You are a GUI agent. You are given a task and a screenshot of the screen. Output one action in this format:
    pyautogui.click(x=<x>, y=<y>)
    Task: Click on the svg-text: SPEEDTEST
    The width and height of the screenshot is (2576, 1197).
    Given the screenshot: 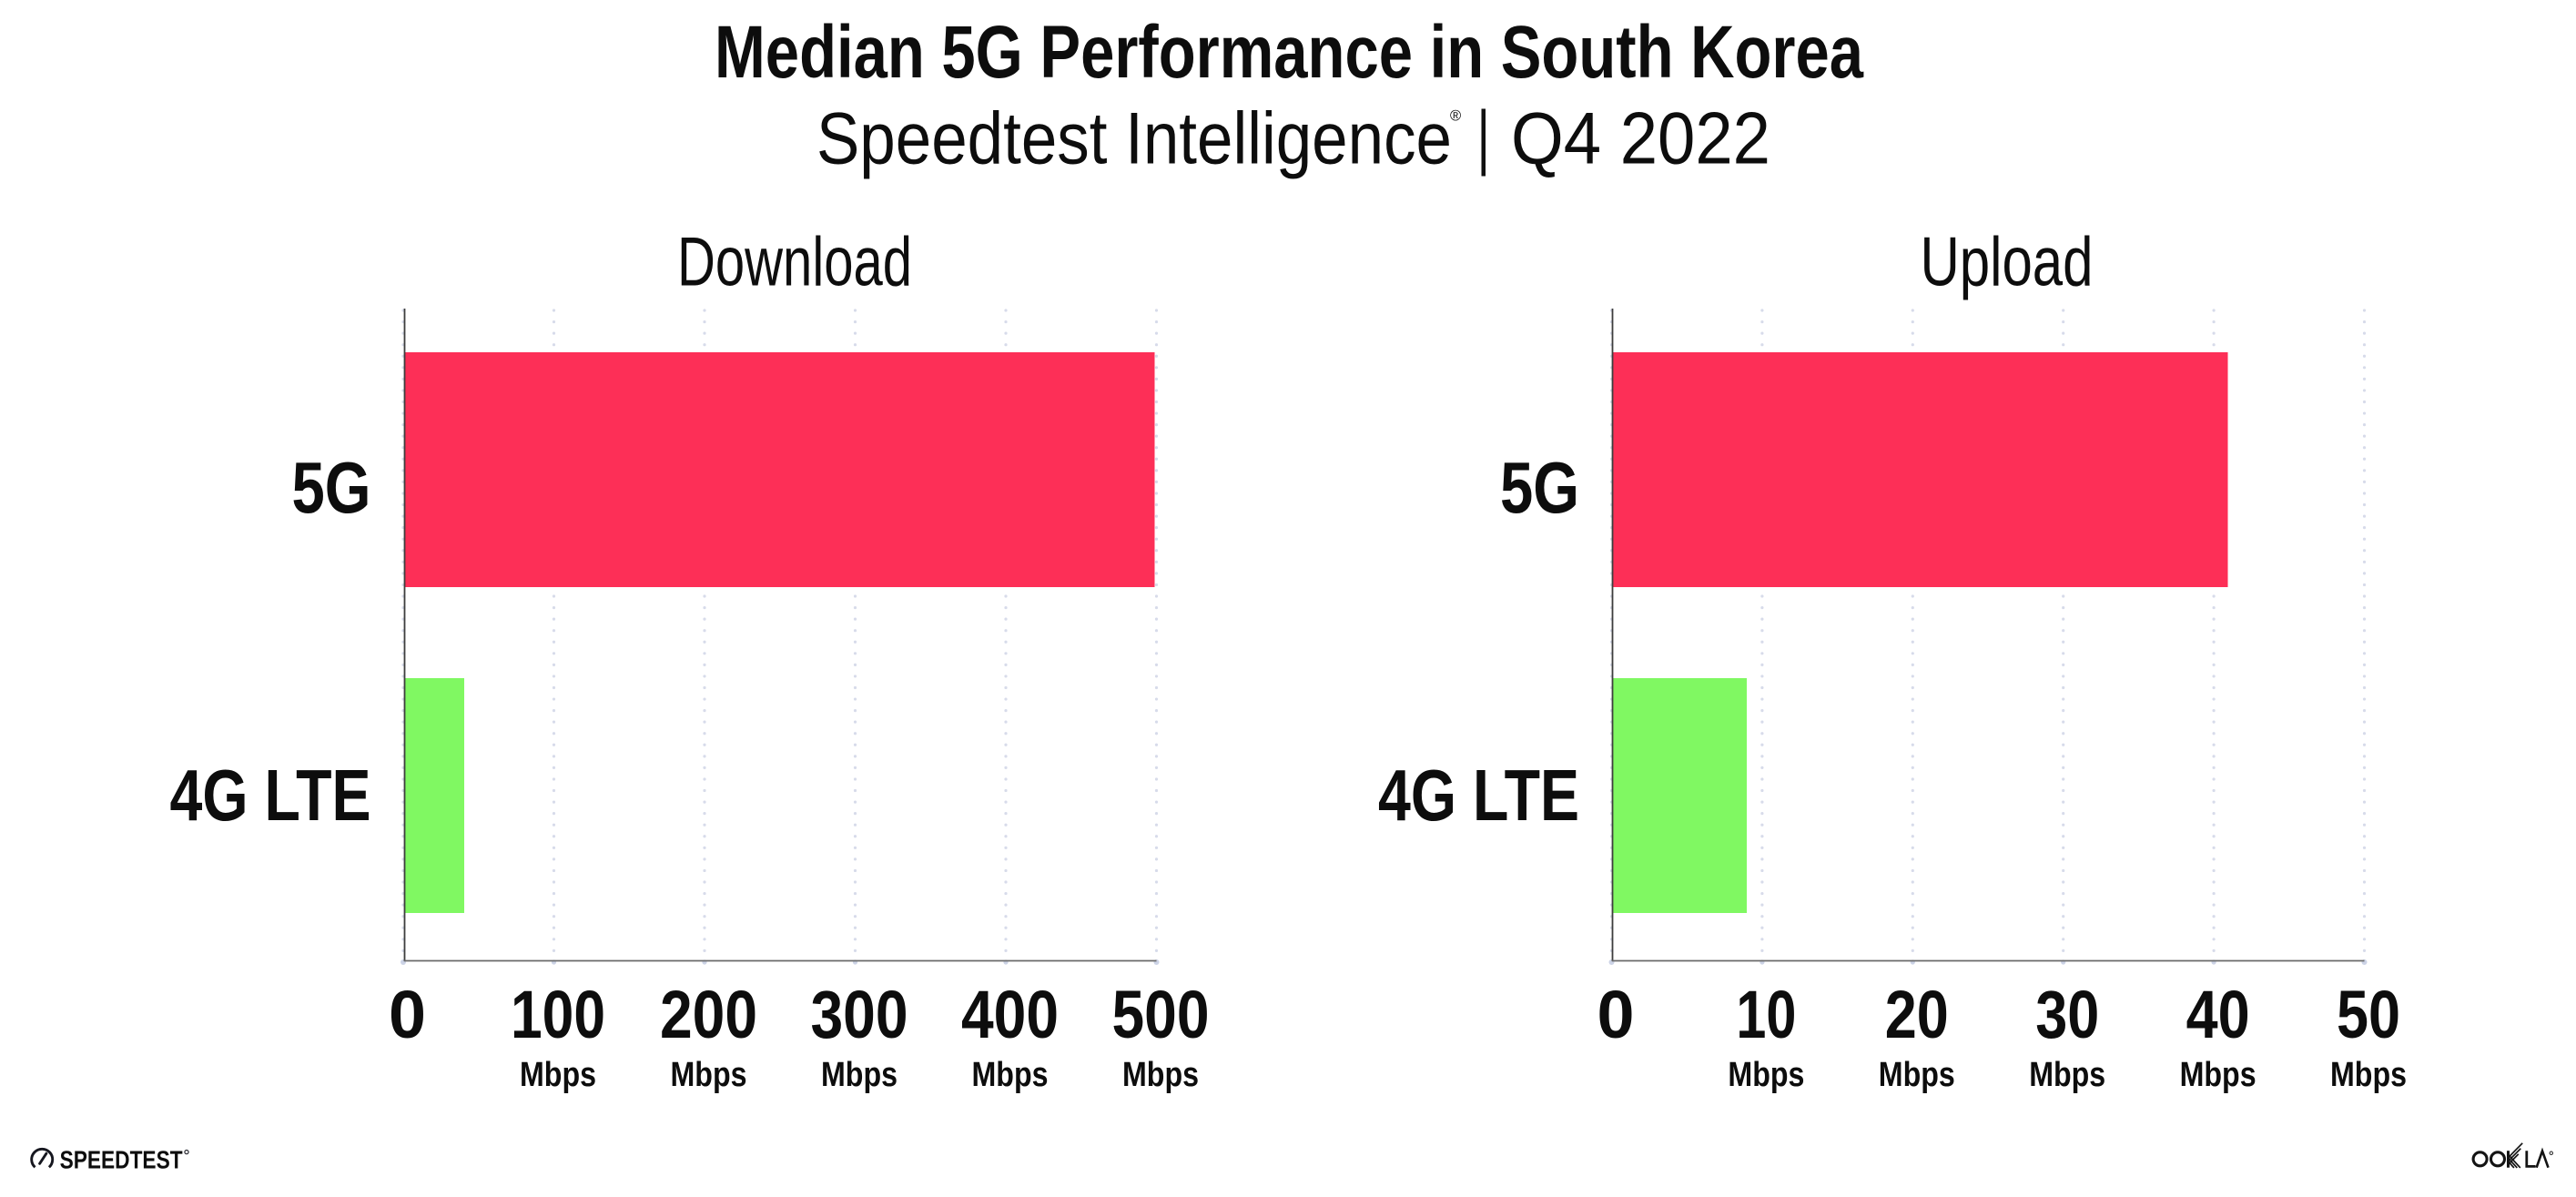 What is the action you would take?
    pyautogui.click(x=121, y=1160)
    